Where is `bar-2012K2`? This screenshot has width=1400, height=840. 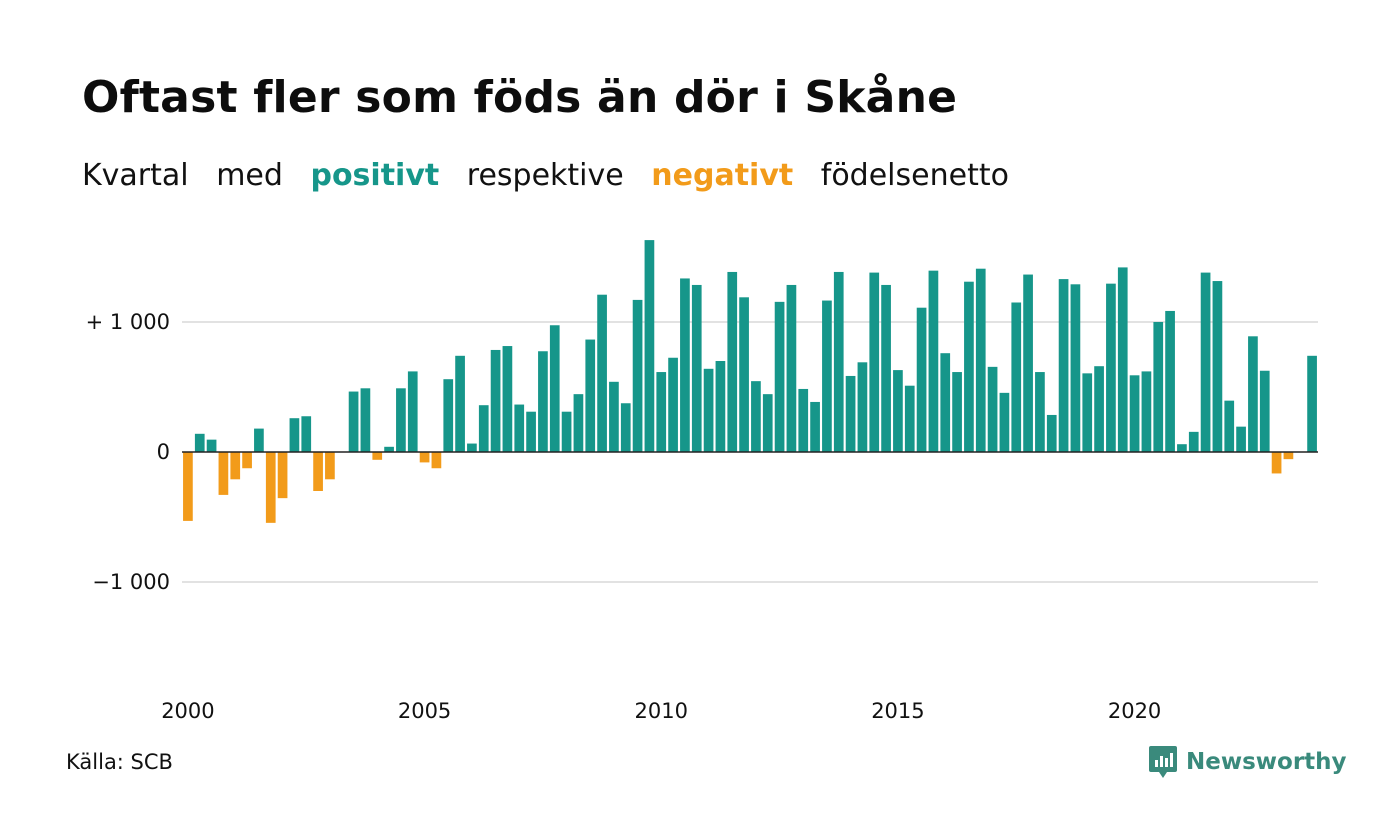 bar-2012K2 is located at coordinates (767, 423).